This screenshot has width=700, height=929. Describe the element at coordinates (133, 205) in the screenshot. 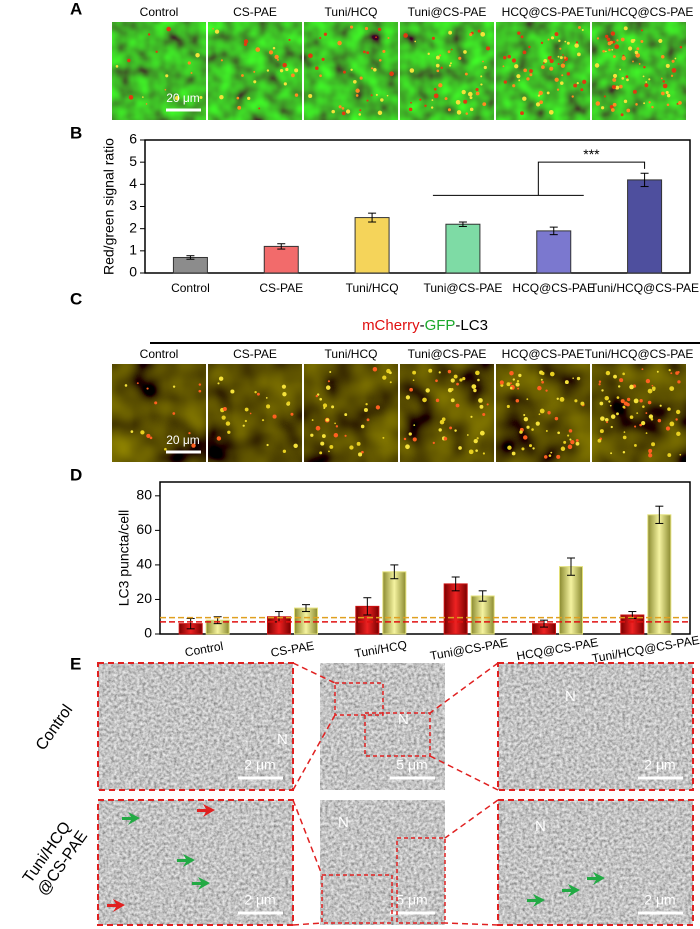

I see `y-tick-label: 3` at that location.